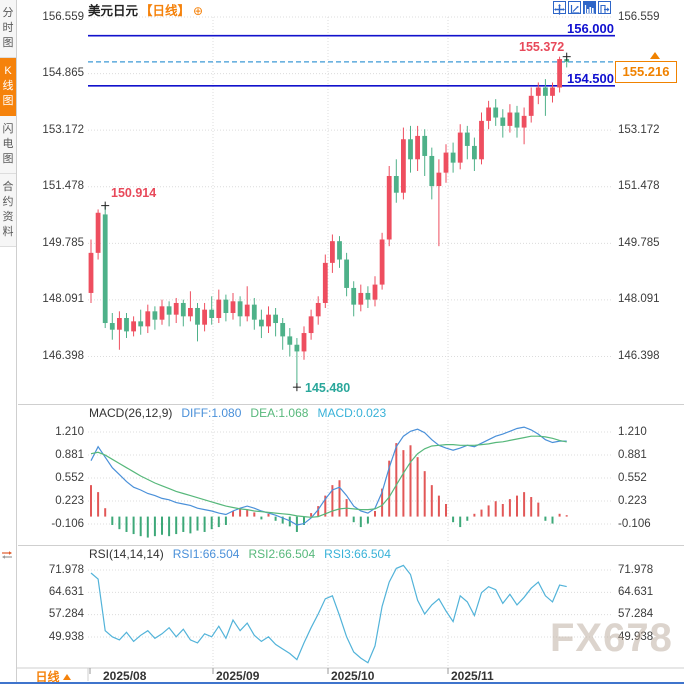 The width and height of the screenshot is (684, 684). I want to click on rsi-params: RSI(14,14,14), so click(126, 554).